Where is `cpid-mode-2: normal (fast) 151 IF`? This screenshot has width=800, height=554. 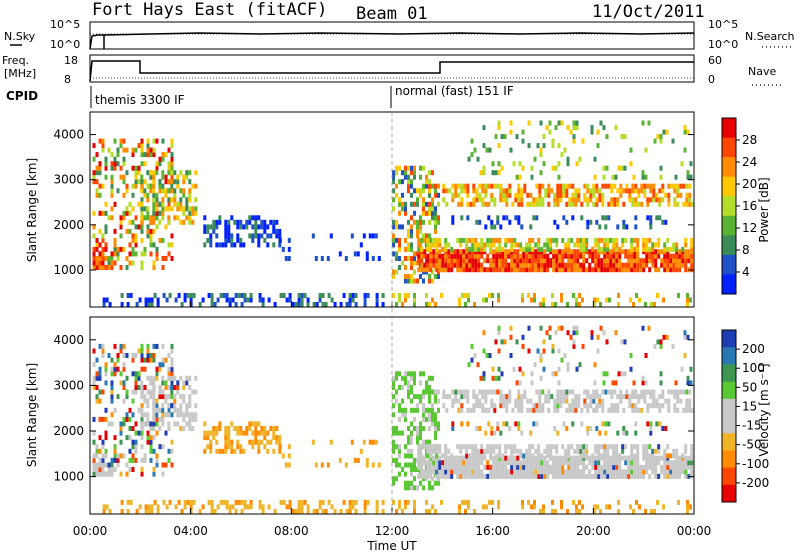 cpid-mode-2: normal (fast) 151 IF is located at coordinates (454, 91).